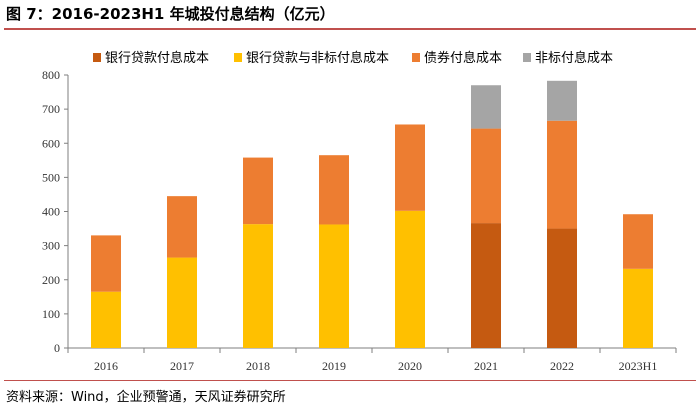  What do you see at coordinates (486, 366) in the screenshot?
I see `x-tick-label: 2021` at bounding box center [486, 366].